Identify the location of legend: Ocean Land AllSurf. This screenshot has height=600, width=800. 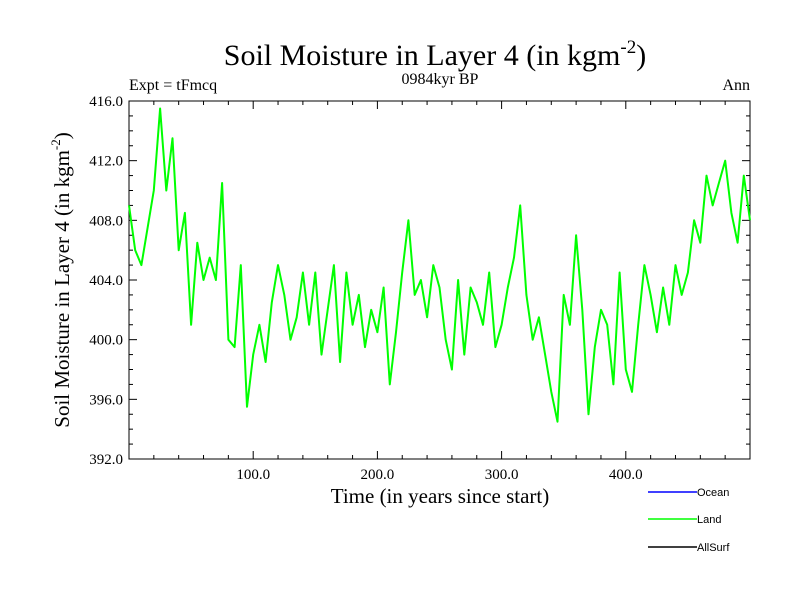
(689, 520).